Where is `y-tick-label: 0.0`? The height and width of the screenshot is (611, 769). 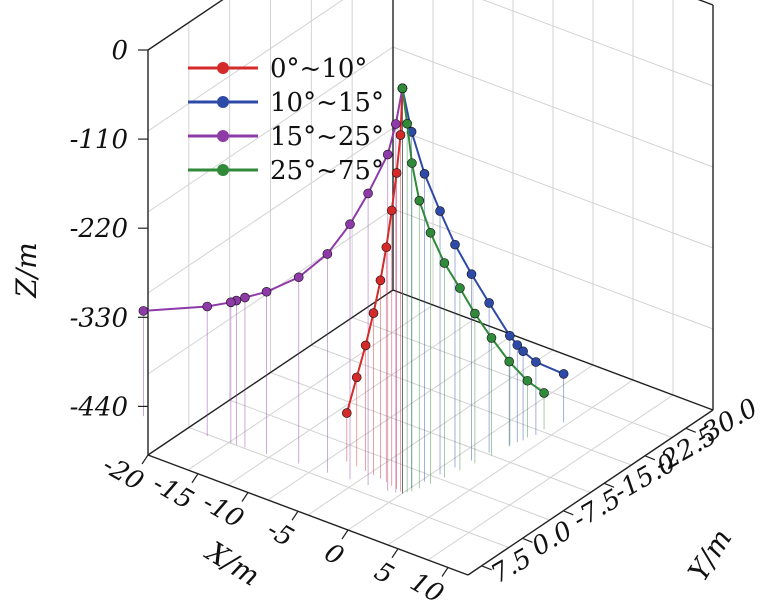 y-tick-label: 0.0 is located at coordinates (552, 539).